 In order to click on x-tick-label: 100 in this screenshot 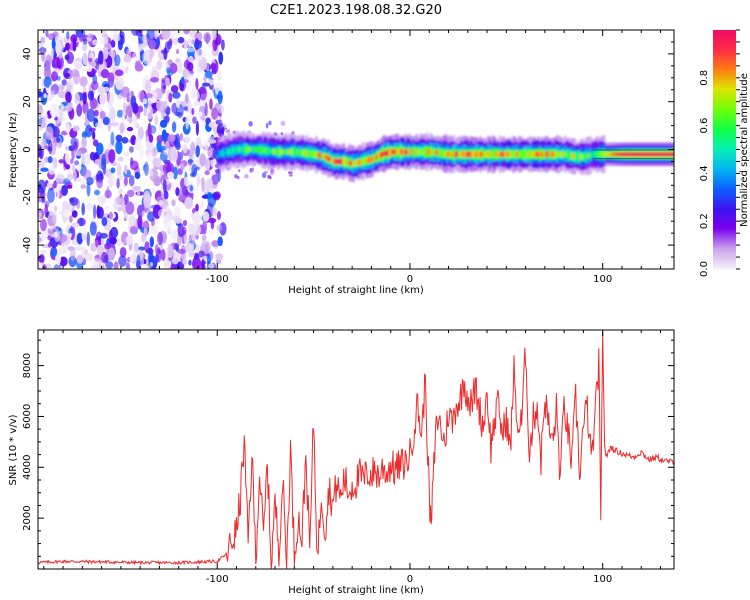, I will do `click(602, 279)`.